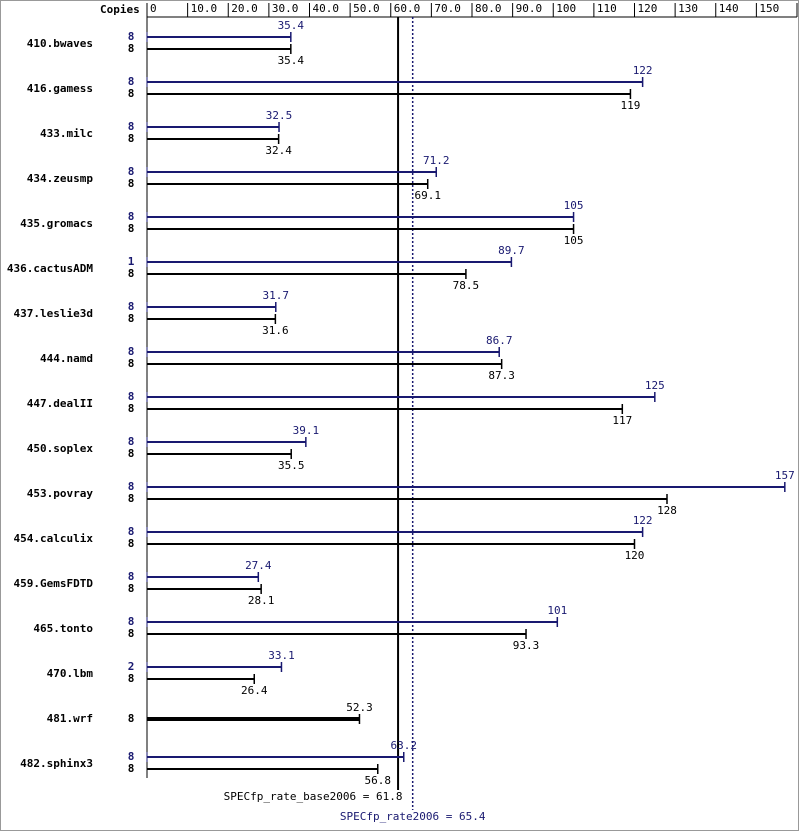 This screenshot has width=799, height=831. I want to click on category-label: 453.povray, so click(60, 493).